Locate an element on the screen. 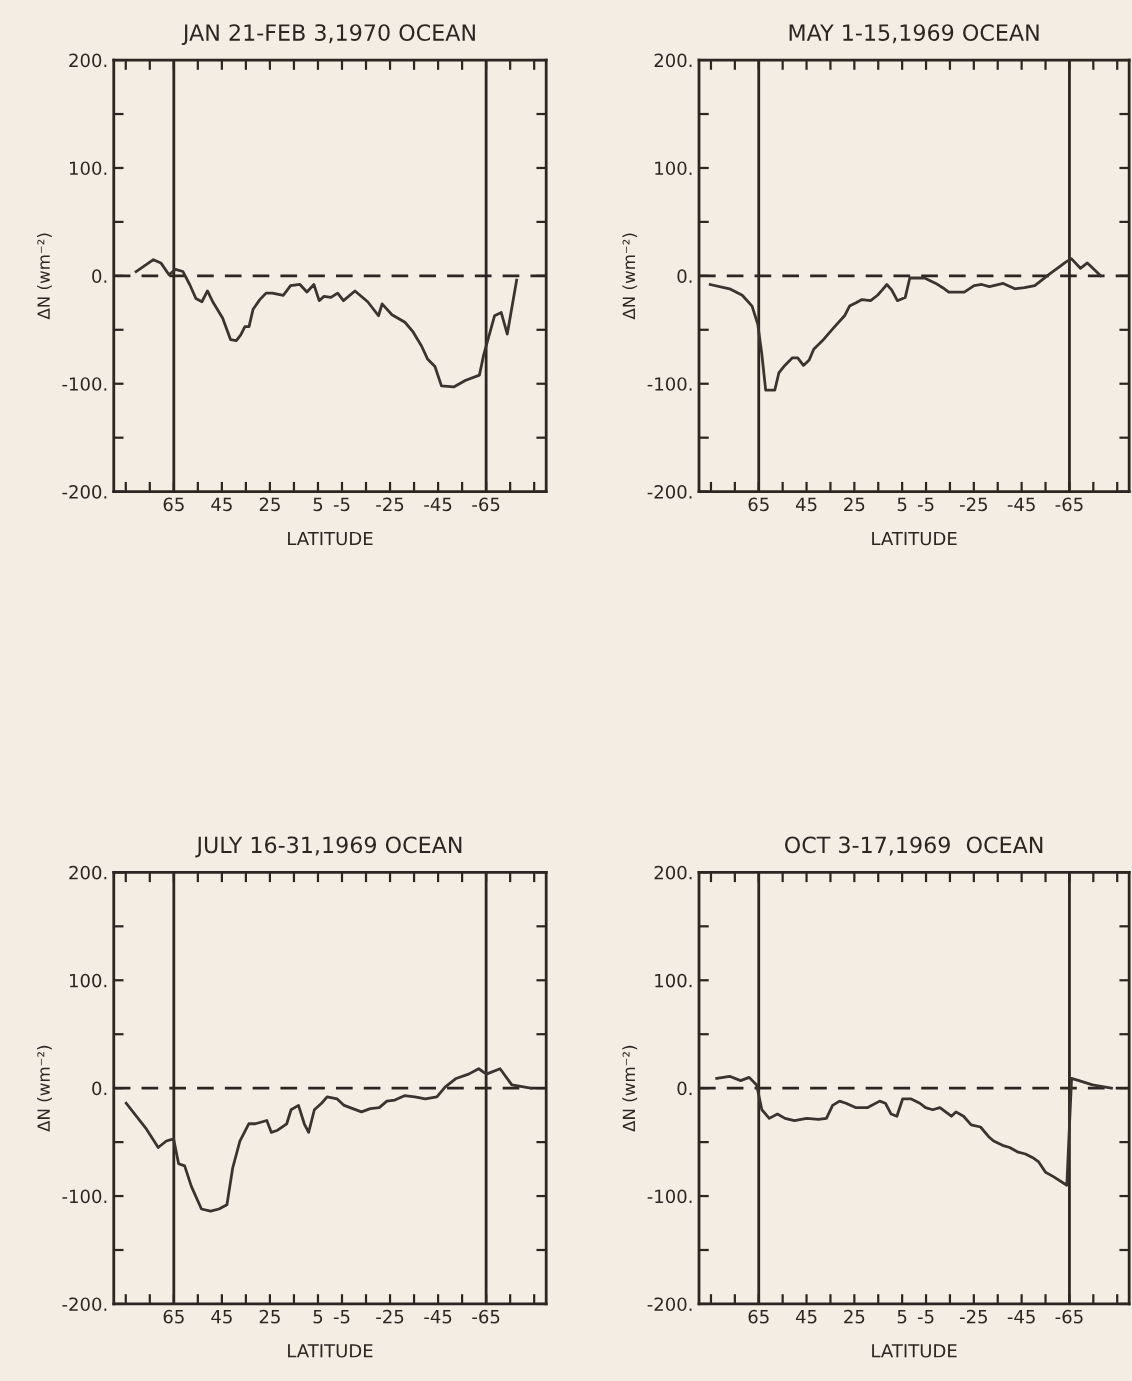  chart-title: OCT 3-17,1969 OCEAN is located at coordinates (913, 846).